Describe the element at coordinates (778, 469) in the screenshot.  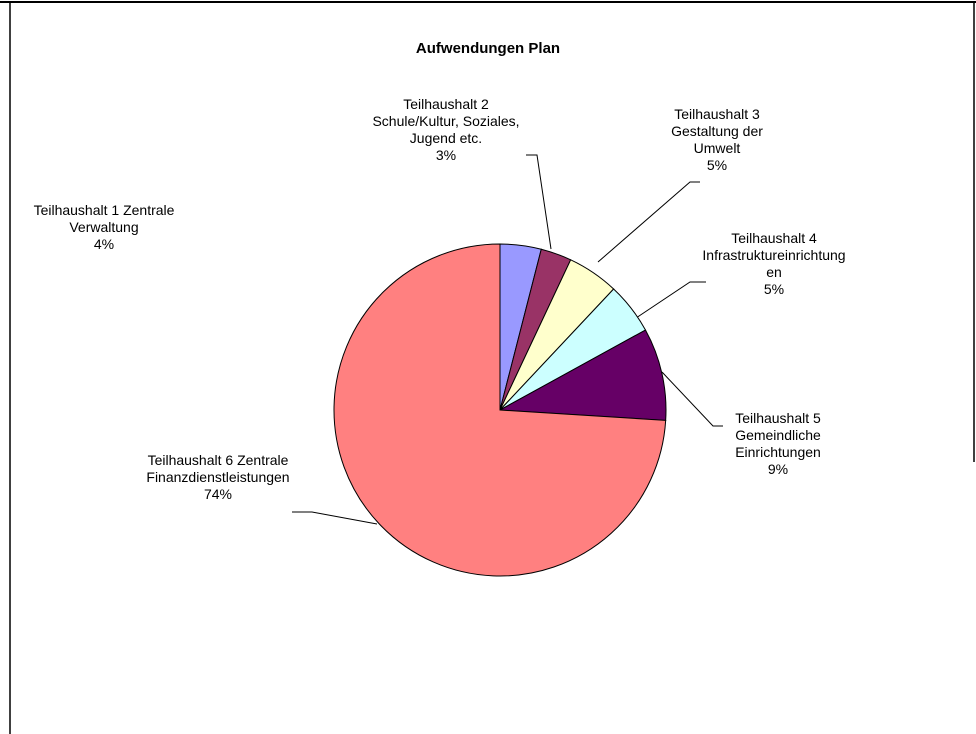
I see `value-label: 9%` at that location.